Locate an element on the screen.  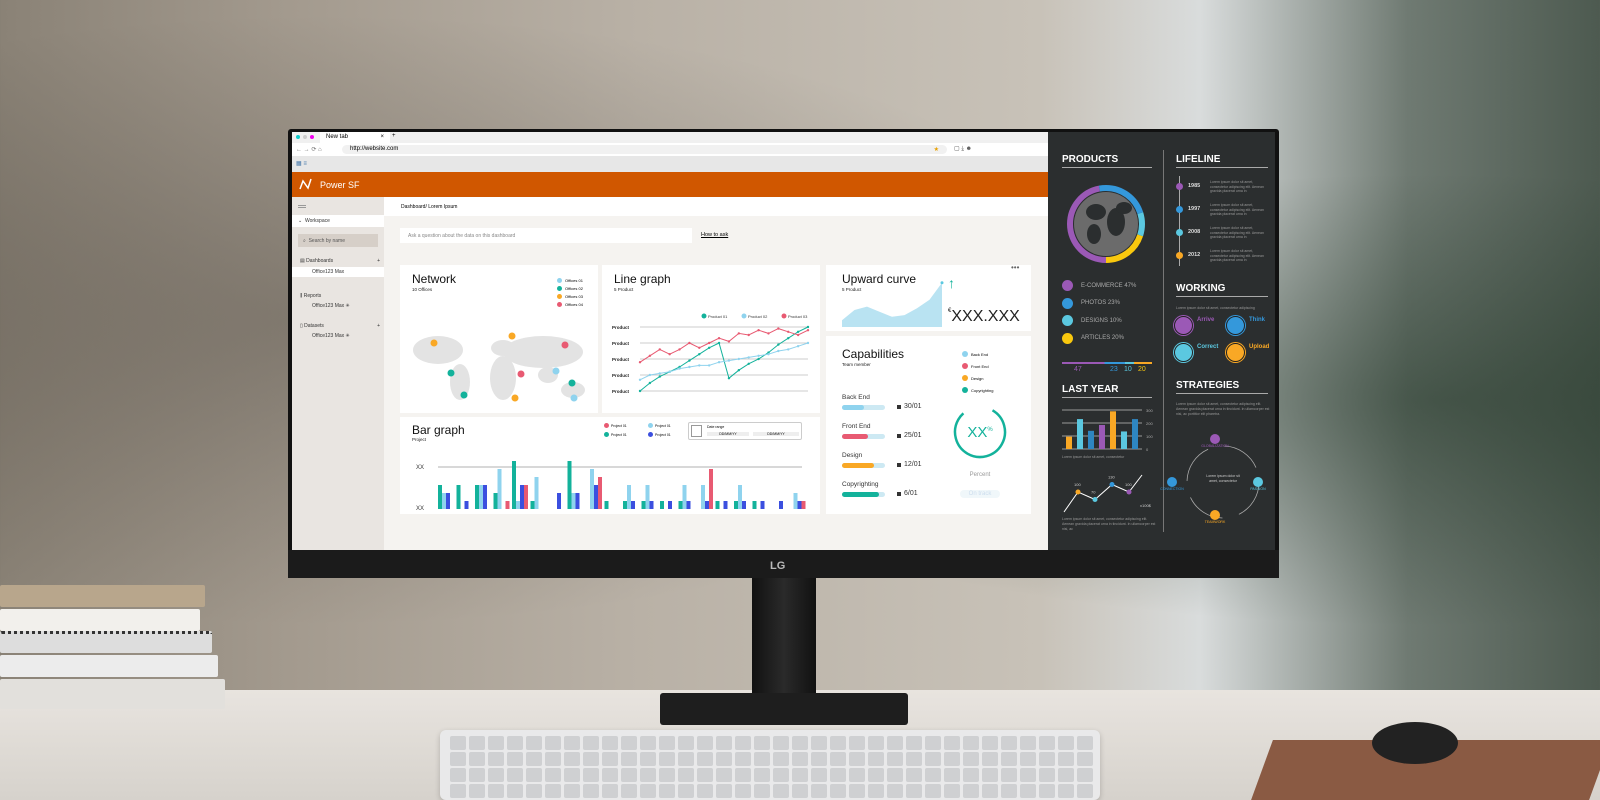
area-fill is located at coordinates (892, 304).